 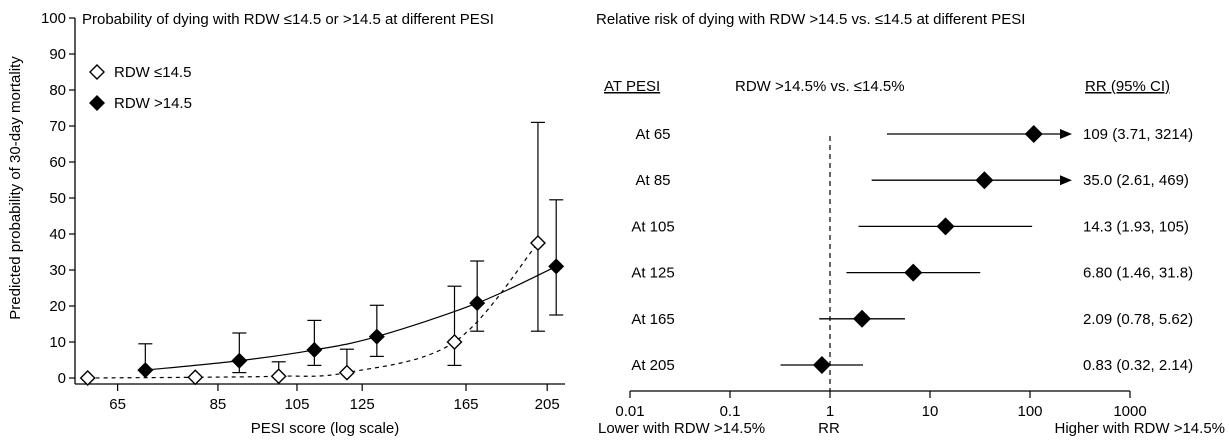 What do you see at coordinates (140, 88) in the screenshot?
I see `legend: RDW ≤14.5 RDW >14.5` at bounding box center [140, 88].